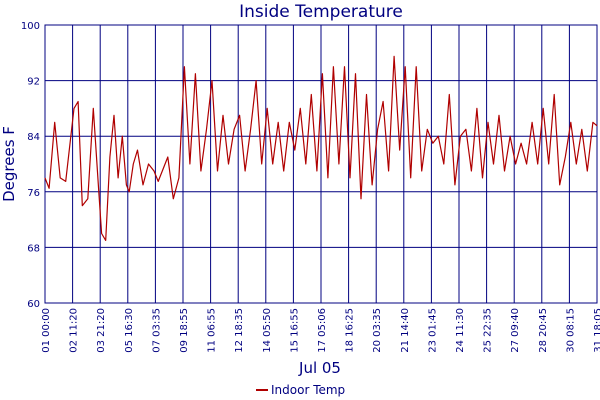 Image resolution: width=600 pixels, height=400 pixels. Describe the element at coordinates (488, 330) in the screenshot. I see `x-tick-label: 25 22:35` at that location.